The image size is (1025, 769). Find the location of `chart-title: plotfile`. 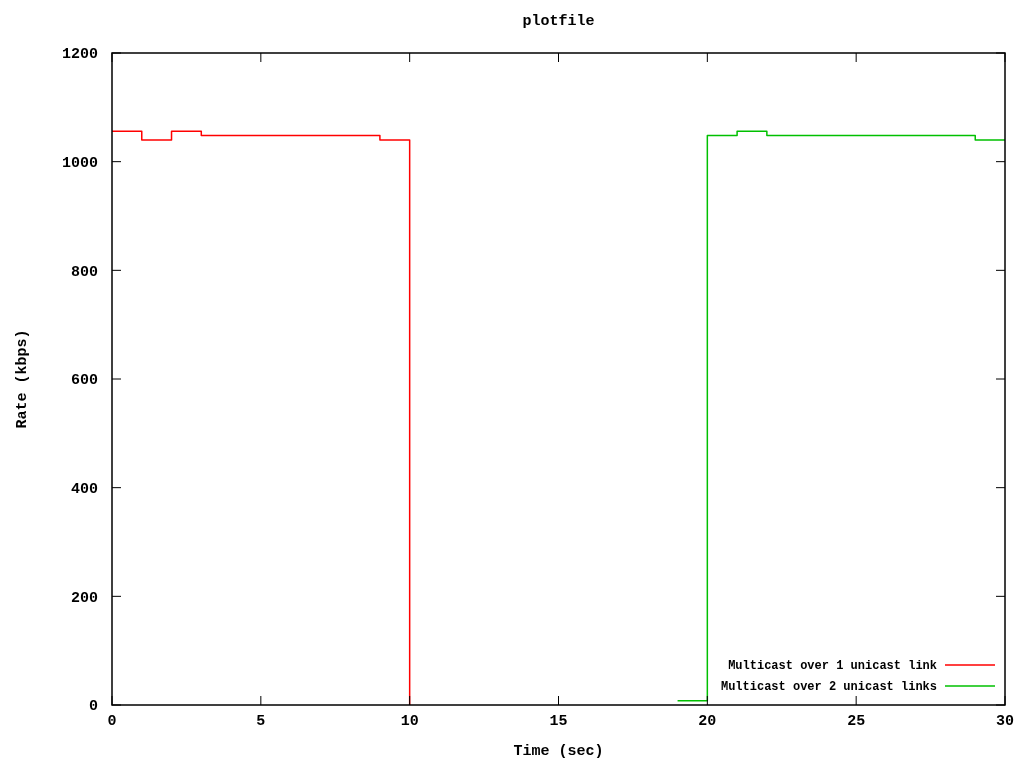

chart-title: plotfile is located at coordinates (558, 21).